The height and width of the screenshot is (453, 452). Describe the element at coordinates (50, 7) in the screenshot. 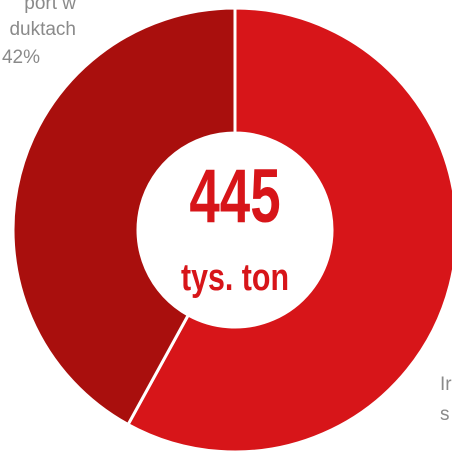

I see `slice-label: port w` at that location.